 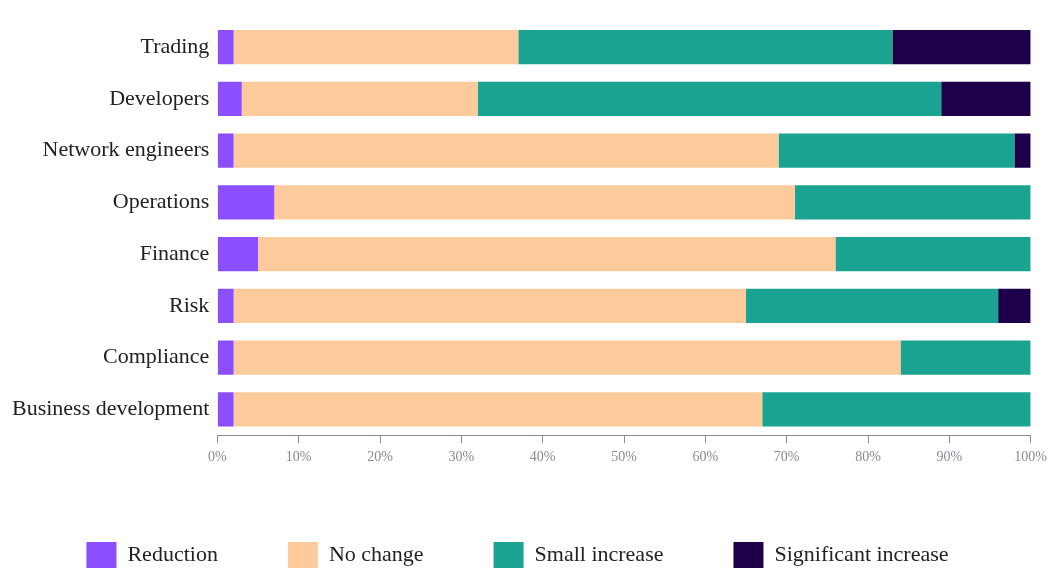 I want to click on x-tick-label: 50%, so click(x=624, y=457).